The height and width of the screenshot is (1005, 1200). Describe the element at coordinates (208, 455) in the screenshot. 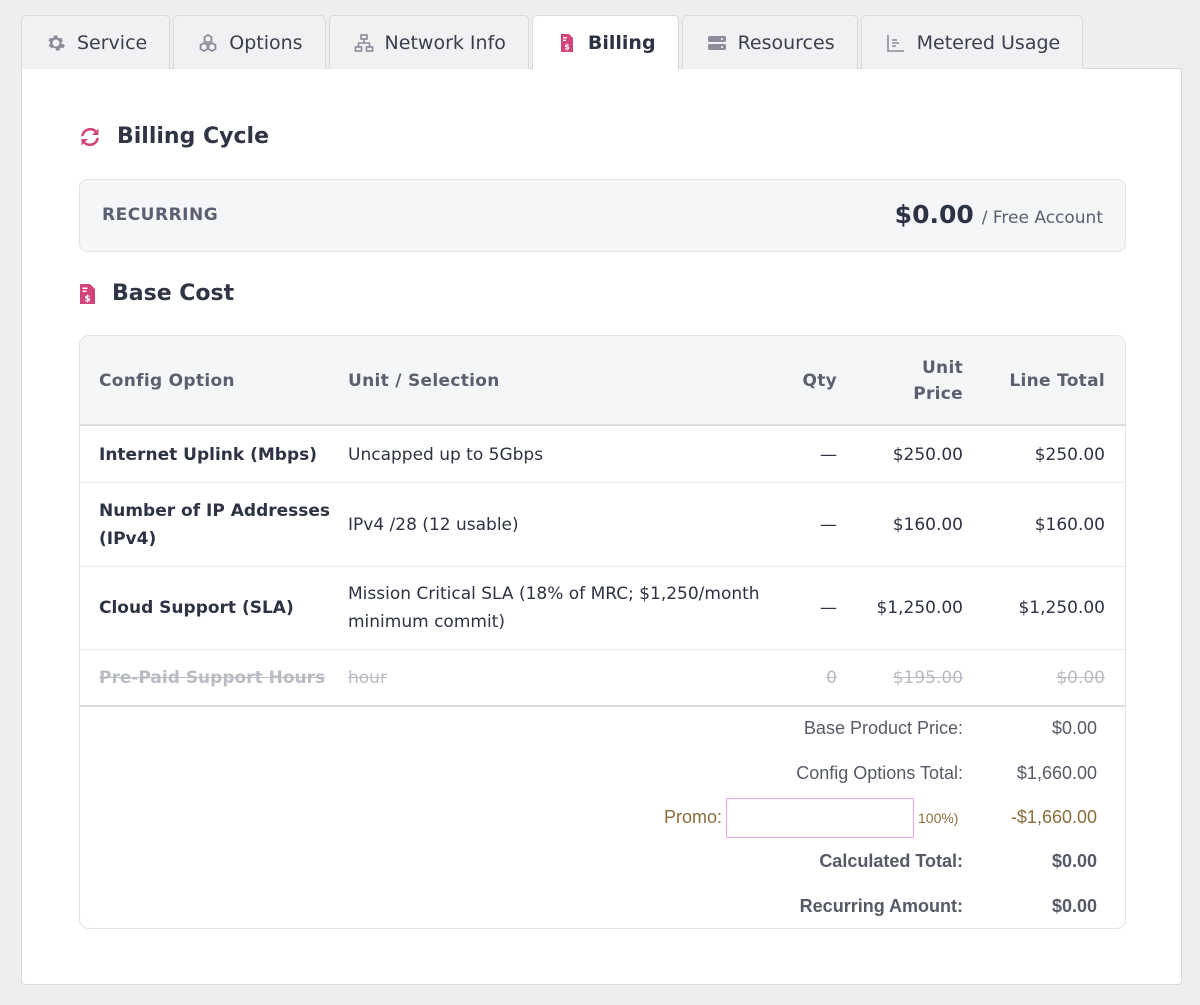

I see `option-name: Internet Uplink (Mbps)` at that location.